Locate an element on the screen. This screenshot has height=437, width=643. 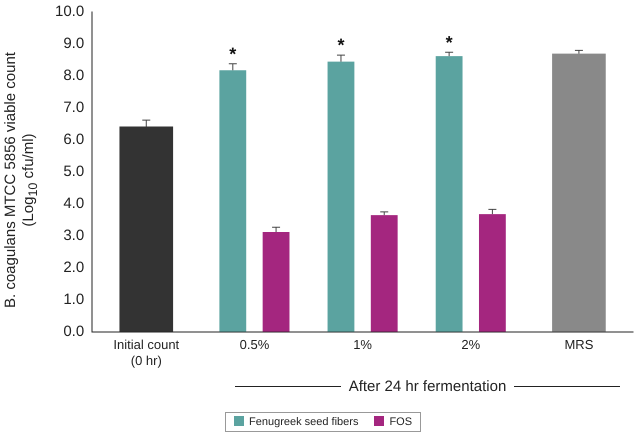
y-tick-label: 10.0 is located at coordinates (69, 11).